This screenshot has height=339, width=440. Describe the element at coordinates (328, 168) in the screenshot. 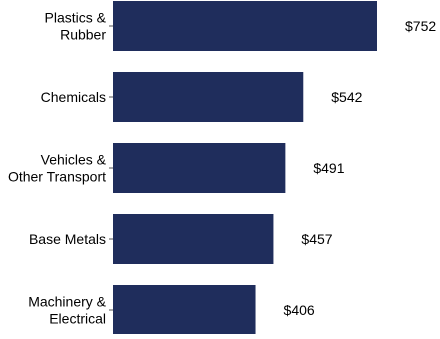

I see `value-label: $491` at that location.